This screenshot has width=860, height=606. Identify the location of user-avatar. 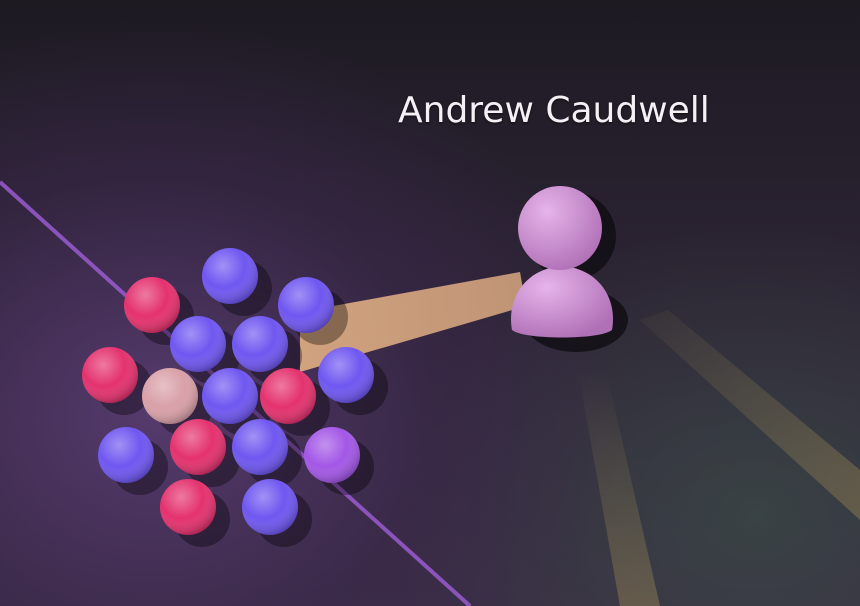
(569, 269).